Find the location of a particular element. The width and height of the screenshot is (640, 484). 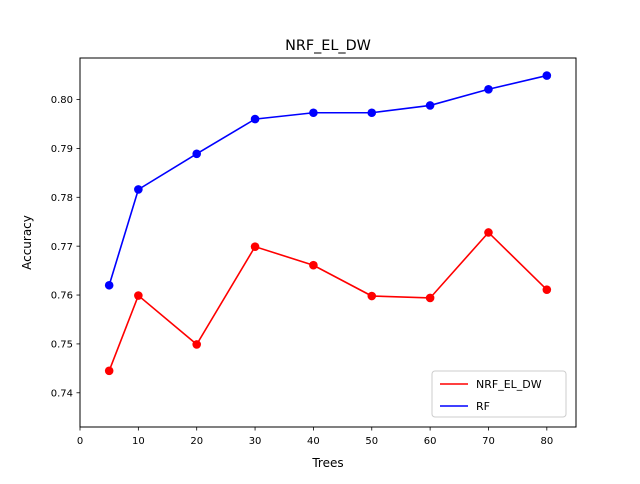

y-tick-label: 0.76 is located at coordinates (62, 296).